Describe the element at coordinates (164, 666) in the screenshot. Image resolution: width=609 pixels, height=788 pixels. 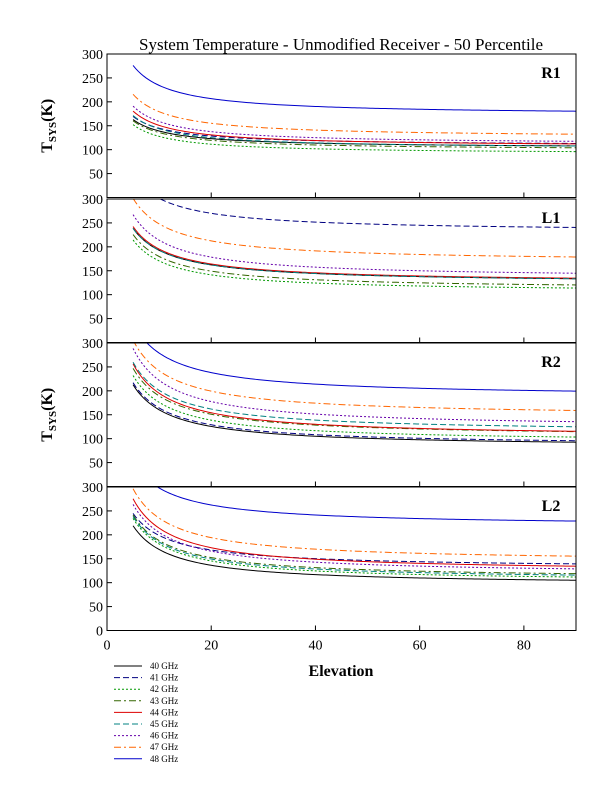
I see `legend-label: 40 GHz` at that location.